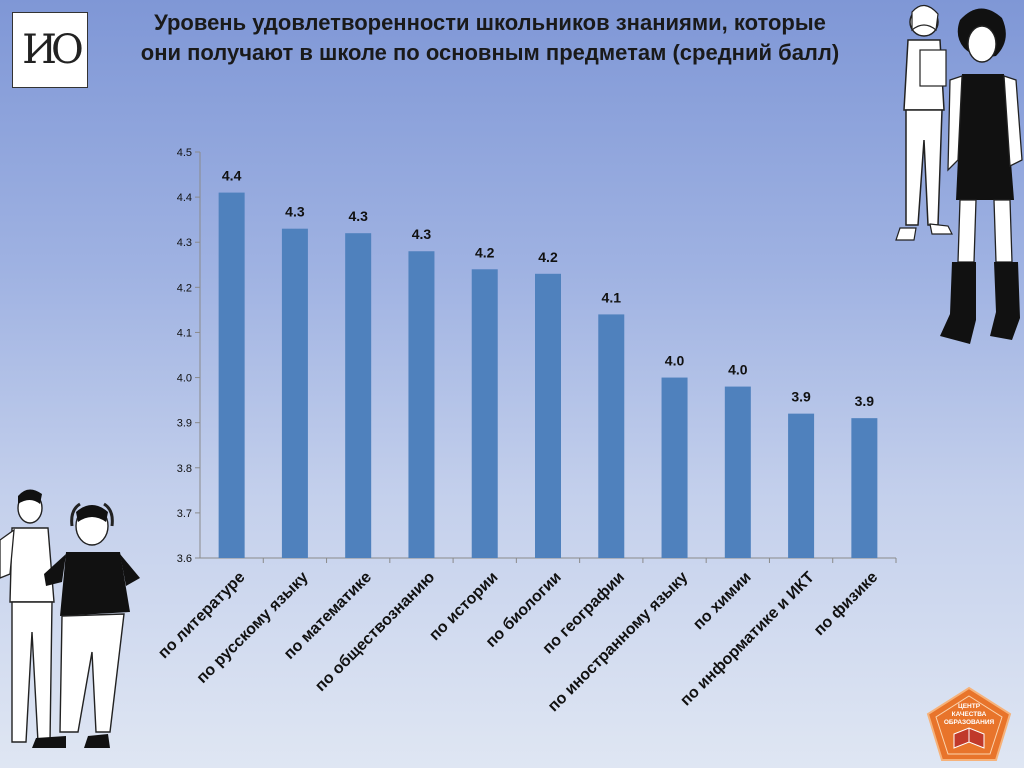 This screenshot has height=768, width=1024. I want to click on quality-logo-line-2: КАЧЕСТВА, so click(969, 714).